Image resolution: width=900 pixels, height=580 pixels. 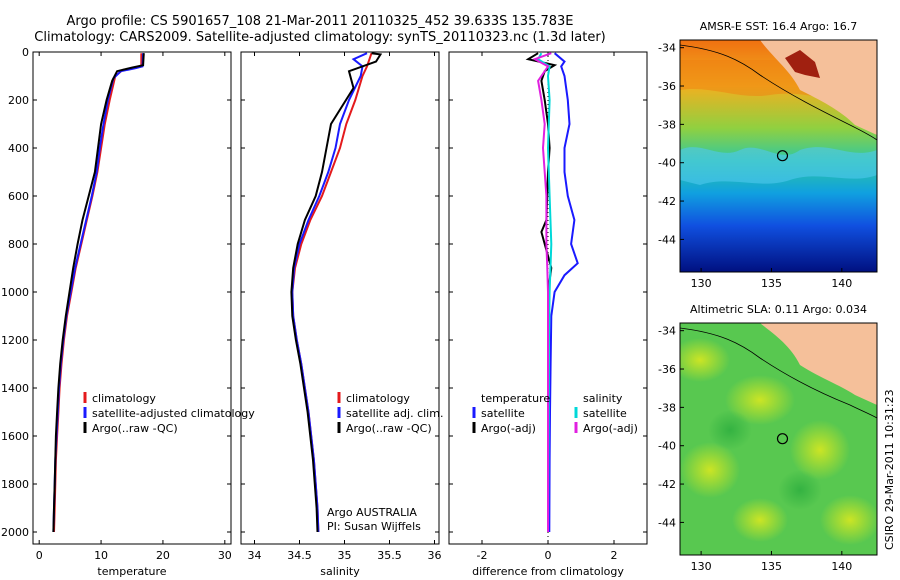 I want to click on x-tick-label: 10, so click(x=101, y=555).